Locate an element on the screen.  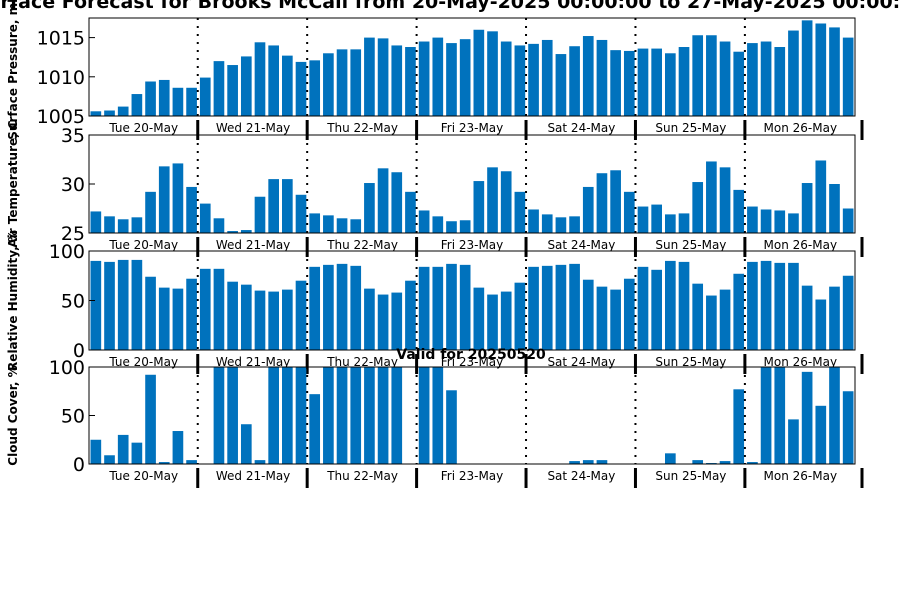
y-axis-label: Cloud Cover, % is located at coordinates (13, 415).